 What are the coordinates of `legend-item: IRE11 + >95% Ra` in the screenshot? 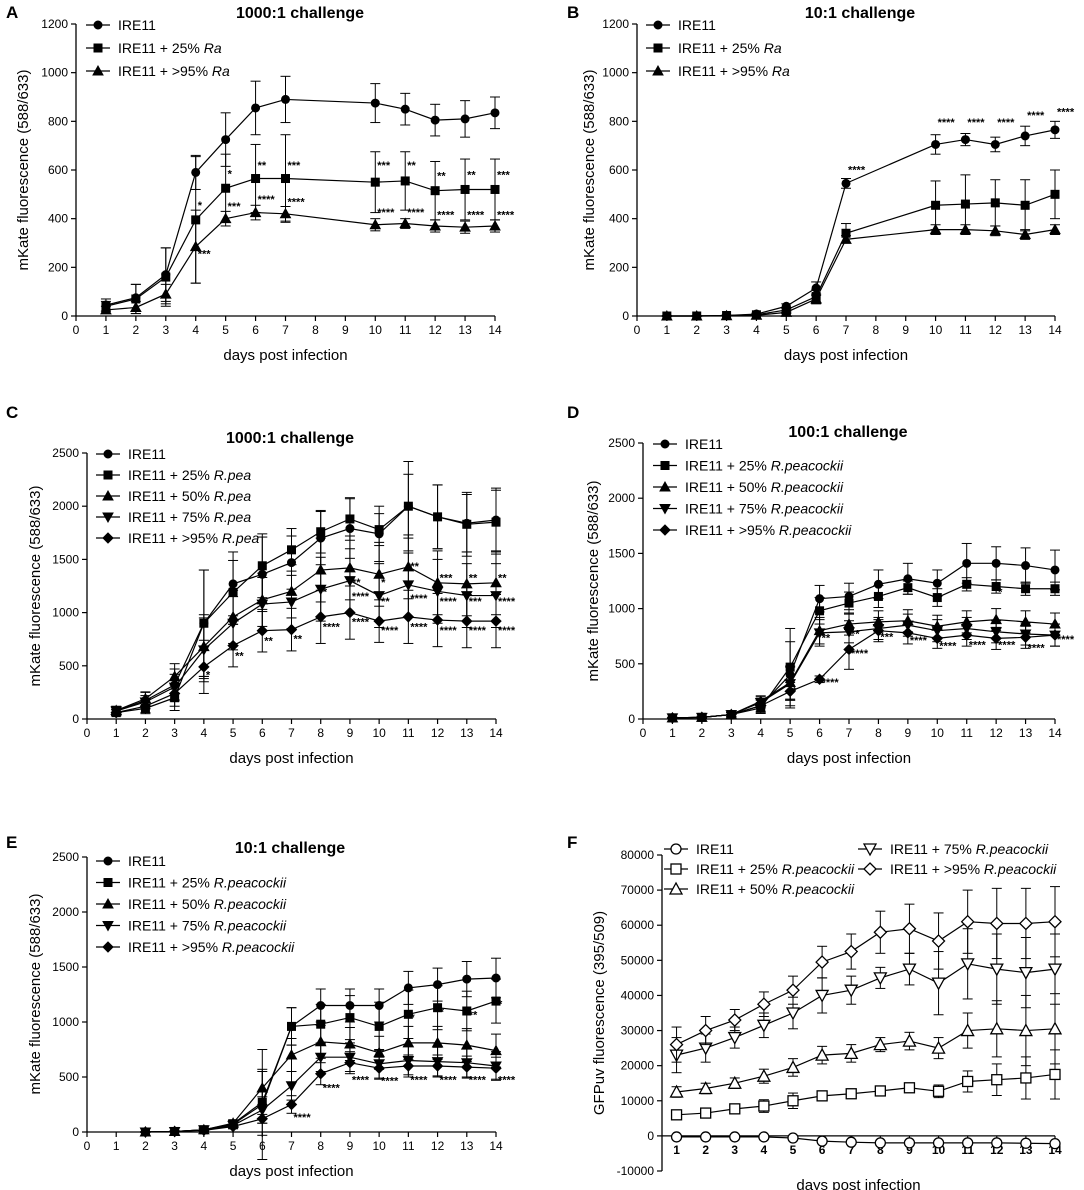 It's located at (158, 71).